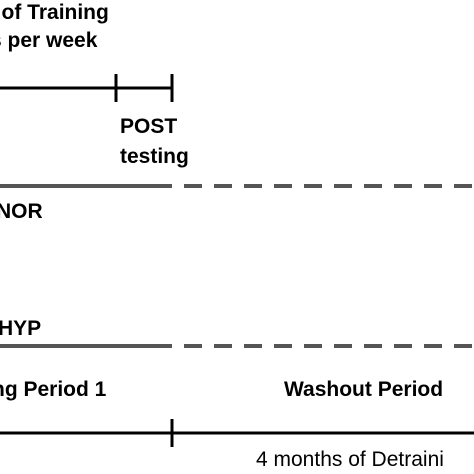 The image size is (474, 474). Describe the element at coordinates (154, 156) in the screenshot. I see `post-testing-label-line2: testing` at that location.